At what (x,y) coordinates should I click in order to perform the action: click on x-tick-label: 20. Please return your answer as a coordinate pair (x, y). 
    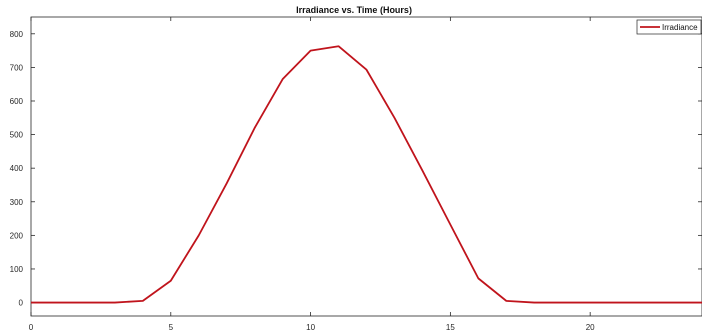
    Looking at the image, I should click on (590, 327).